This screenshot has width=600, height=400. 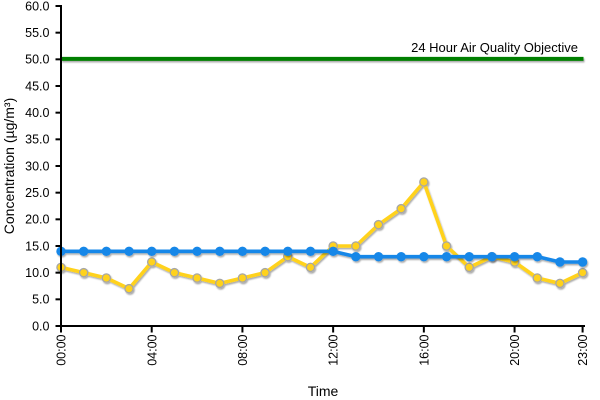 What do you see at coordinates (37, 113) in the screenshot?
I see `y-tick-label: 40.0` at bounding box center [37, 113].